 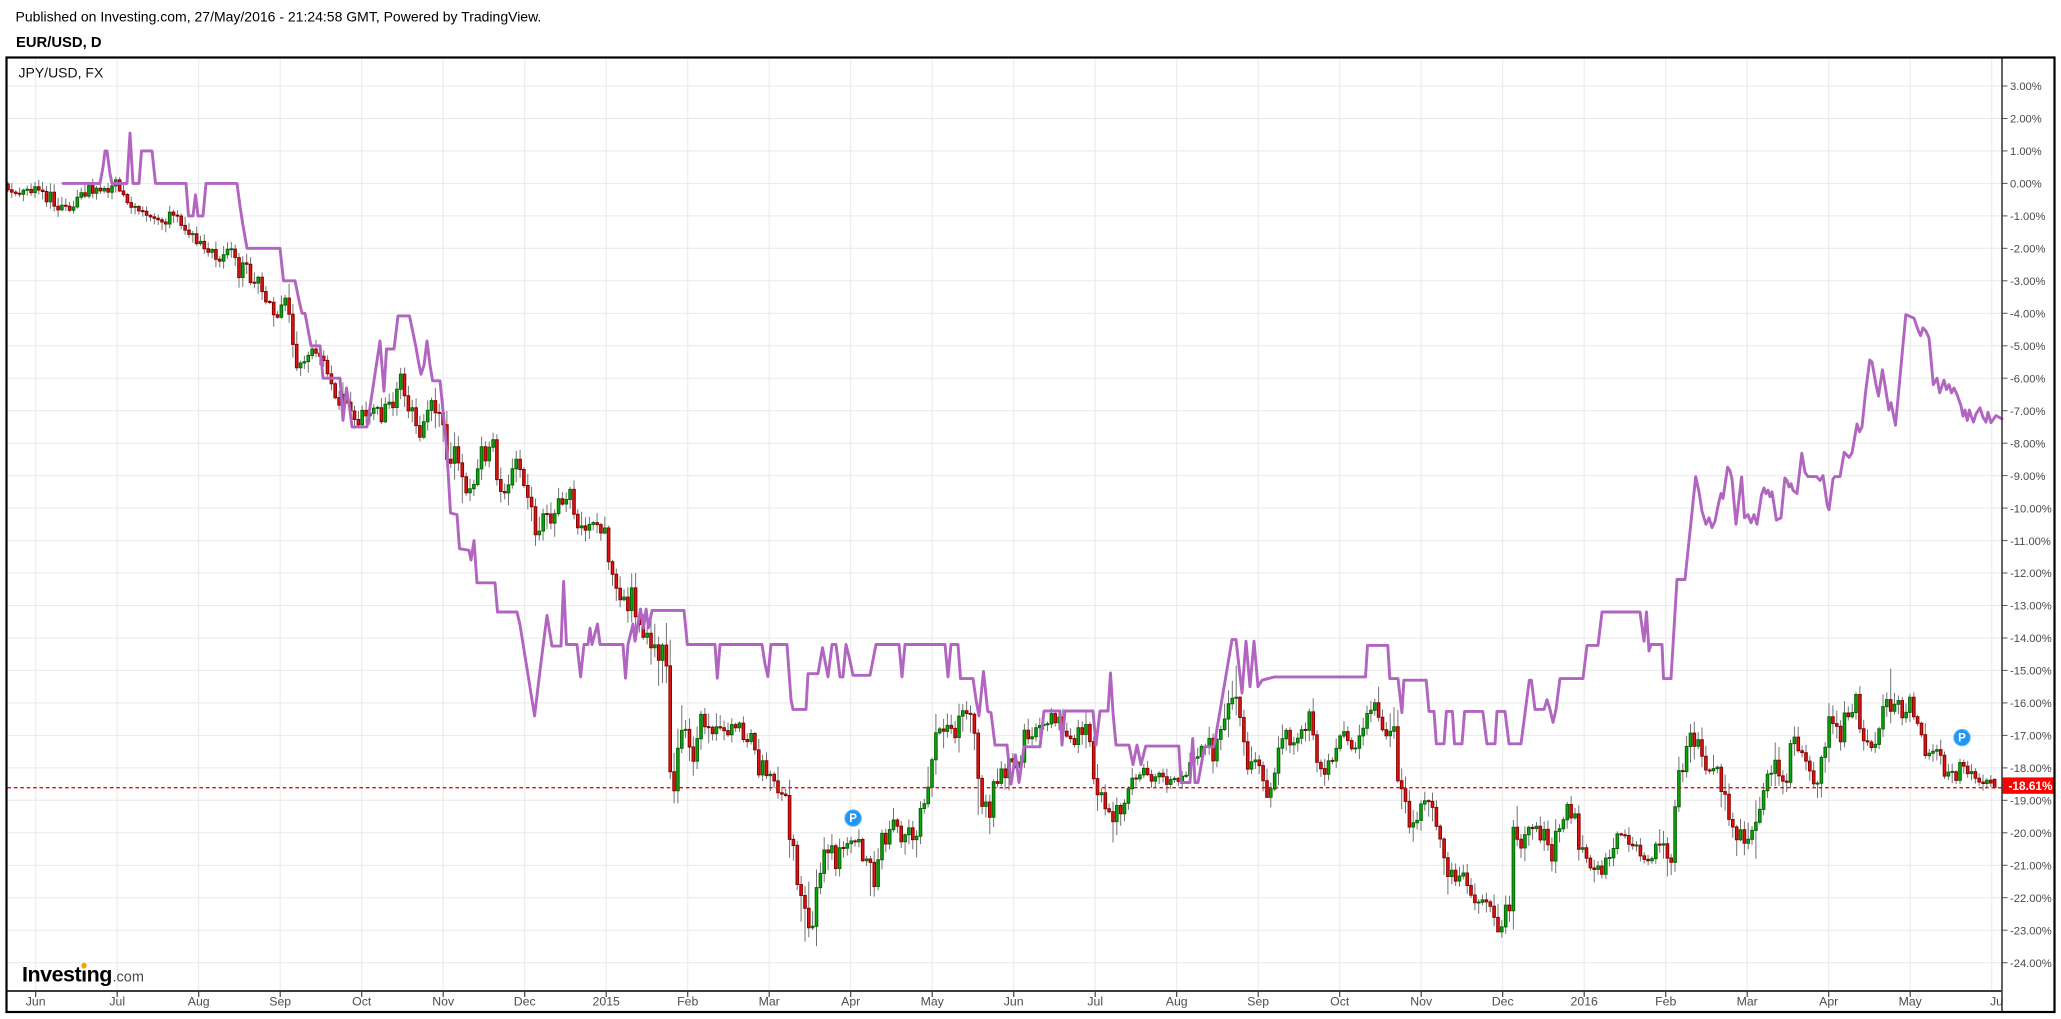 I want to click on svg-text: -3.00%, so click(x=2027, y=282).